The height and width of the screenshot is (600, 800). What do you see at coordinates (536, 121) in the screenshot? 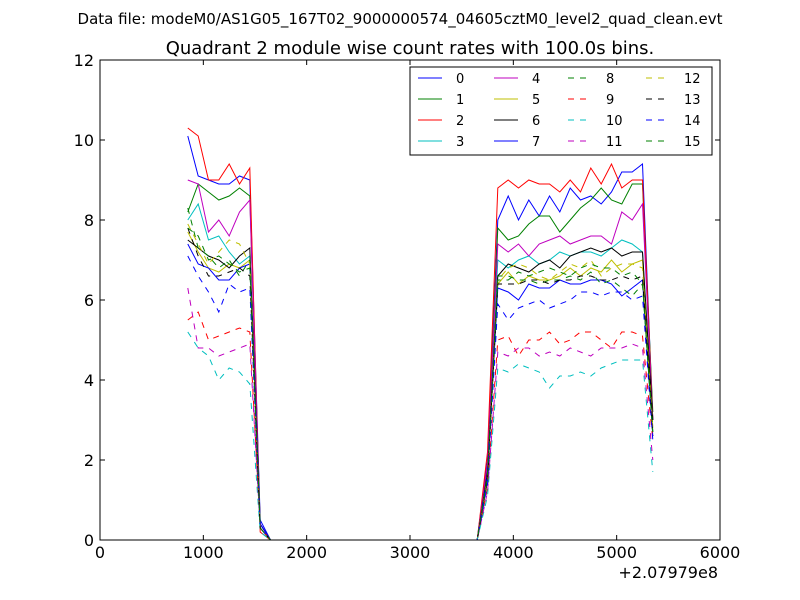
I see `legend-label-6: 6` at bounding box center [536, 121].